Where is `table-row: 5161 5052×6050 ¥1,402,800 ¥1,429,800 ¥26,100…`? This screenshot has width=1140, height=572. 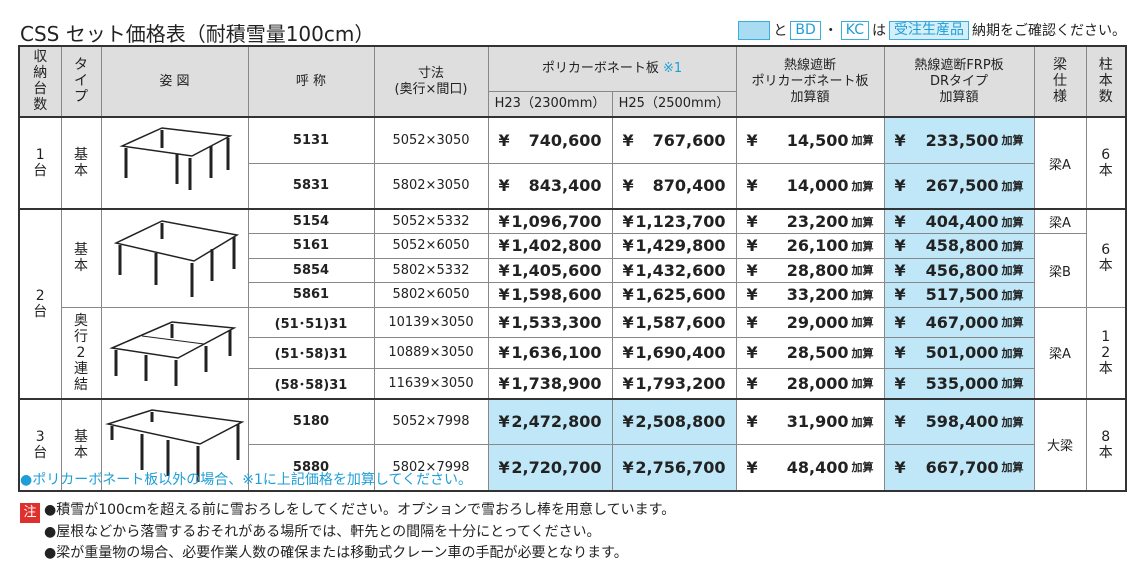 table-row: 5161 5052×6050 ¥1,402,800 ¥1,429,800 ¥26,100… is located at coordinates (572, 270).